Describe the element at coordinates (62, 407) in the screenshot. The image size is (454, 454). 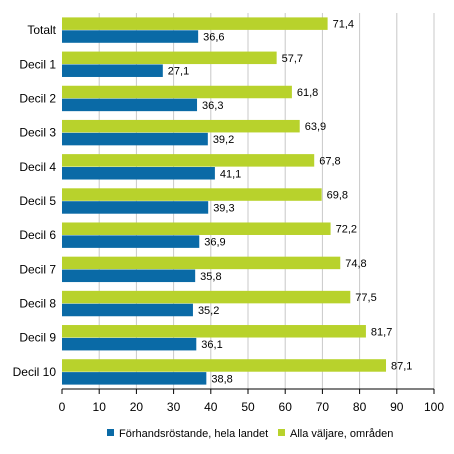
I see `x-tick-label: 0` at that location.